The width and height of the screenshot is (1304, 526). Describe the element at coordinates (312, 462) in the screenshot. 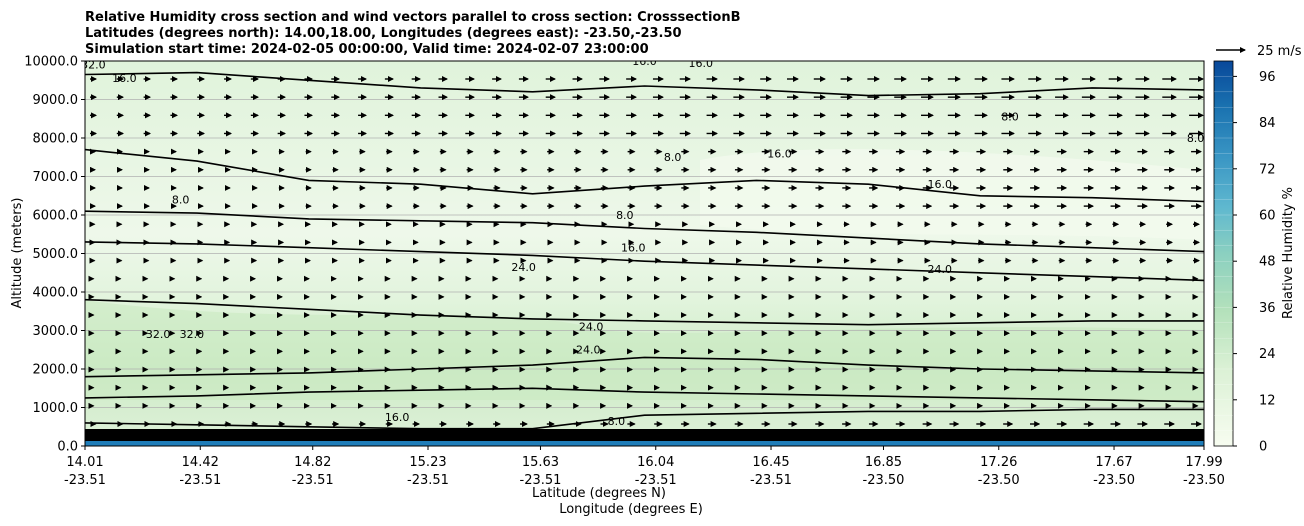

I see `x-tick-label-lat: 14.82` at that location.